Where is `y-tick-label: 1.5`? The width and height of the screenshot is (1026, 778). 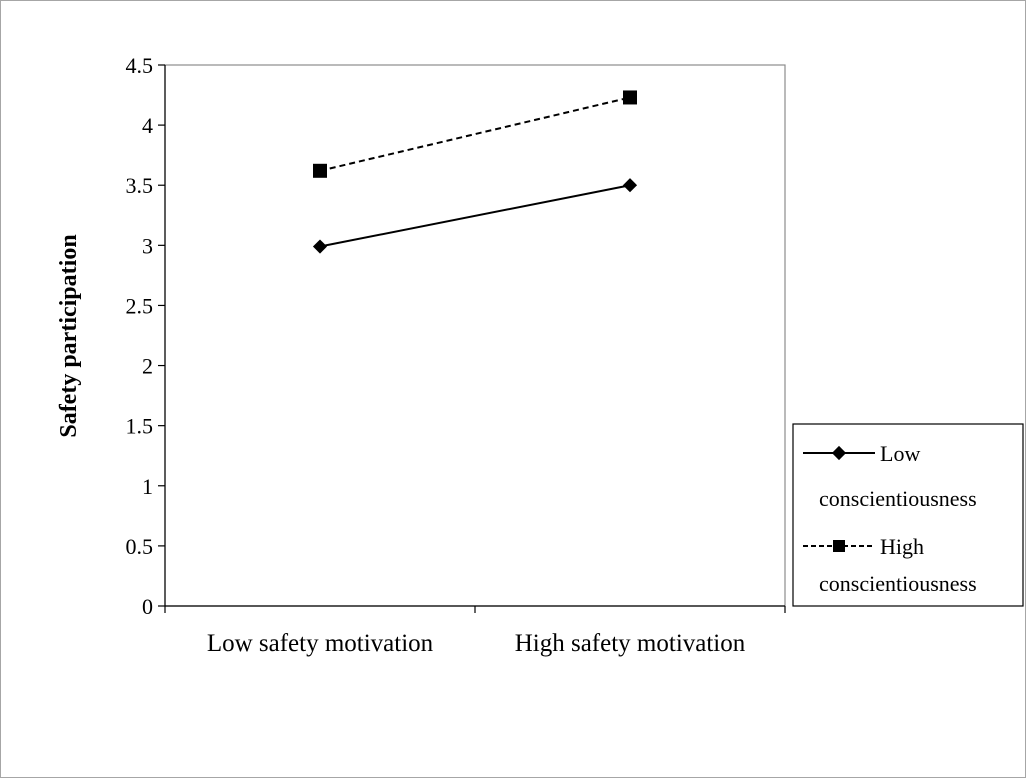
y-tick-label: 1.5 is located at coordinates (140, 426).